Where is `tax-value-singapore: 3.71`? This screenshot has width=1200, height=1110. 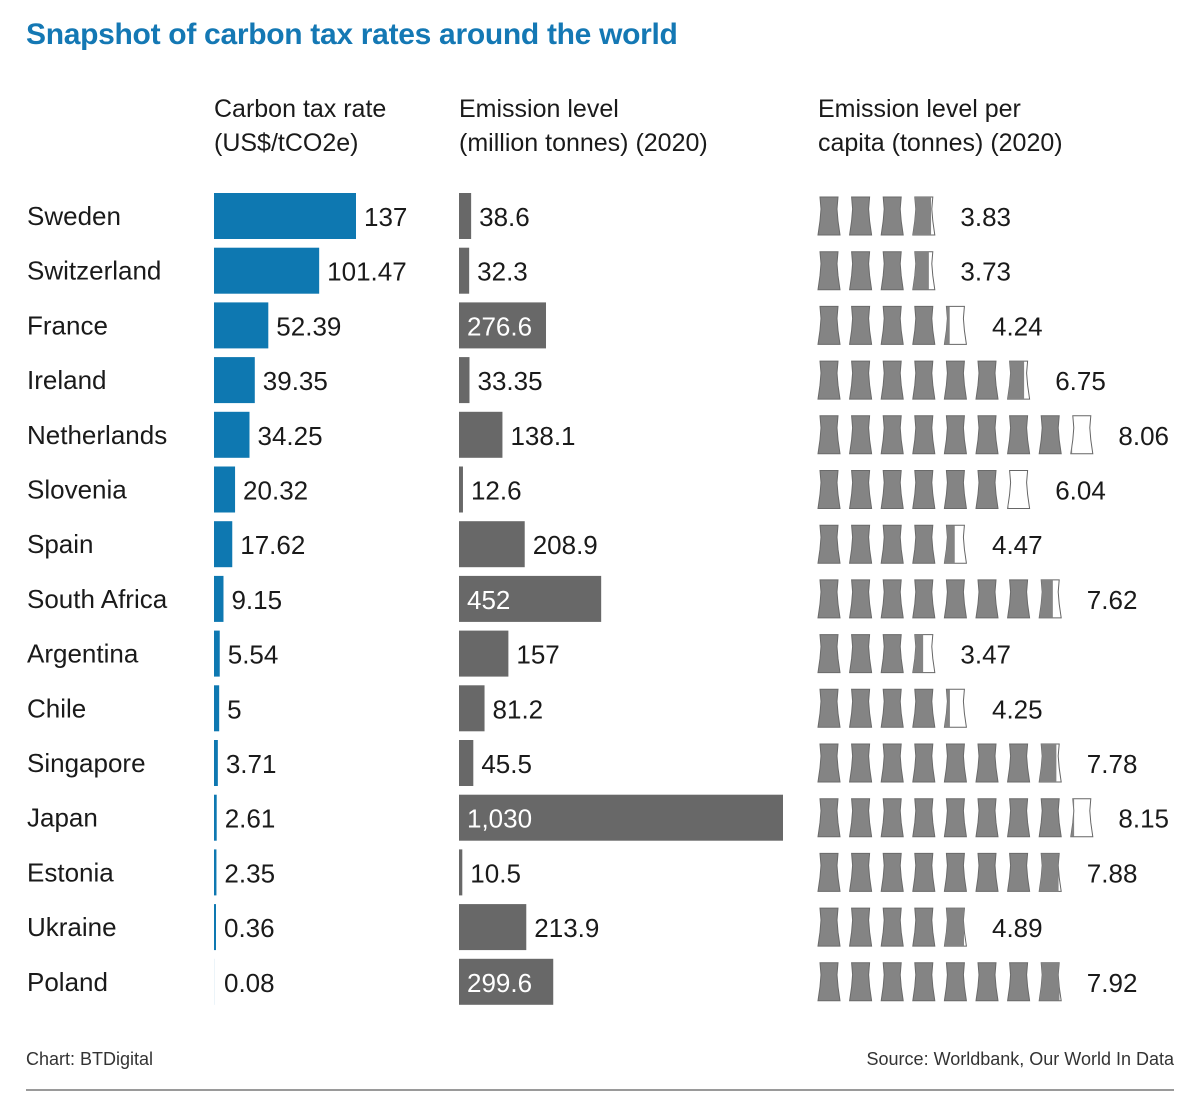 tax-value-singapore: 3.71 is located at coordinates (251, 764).